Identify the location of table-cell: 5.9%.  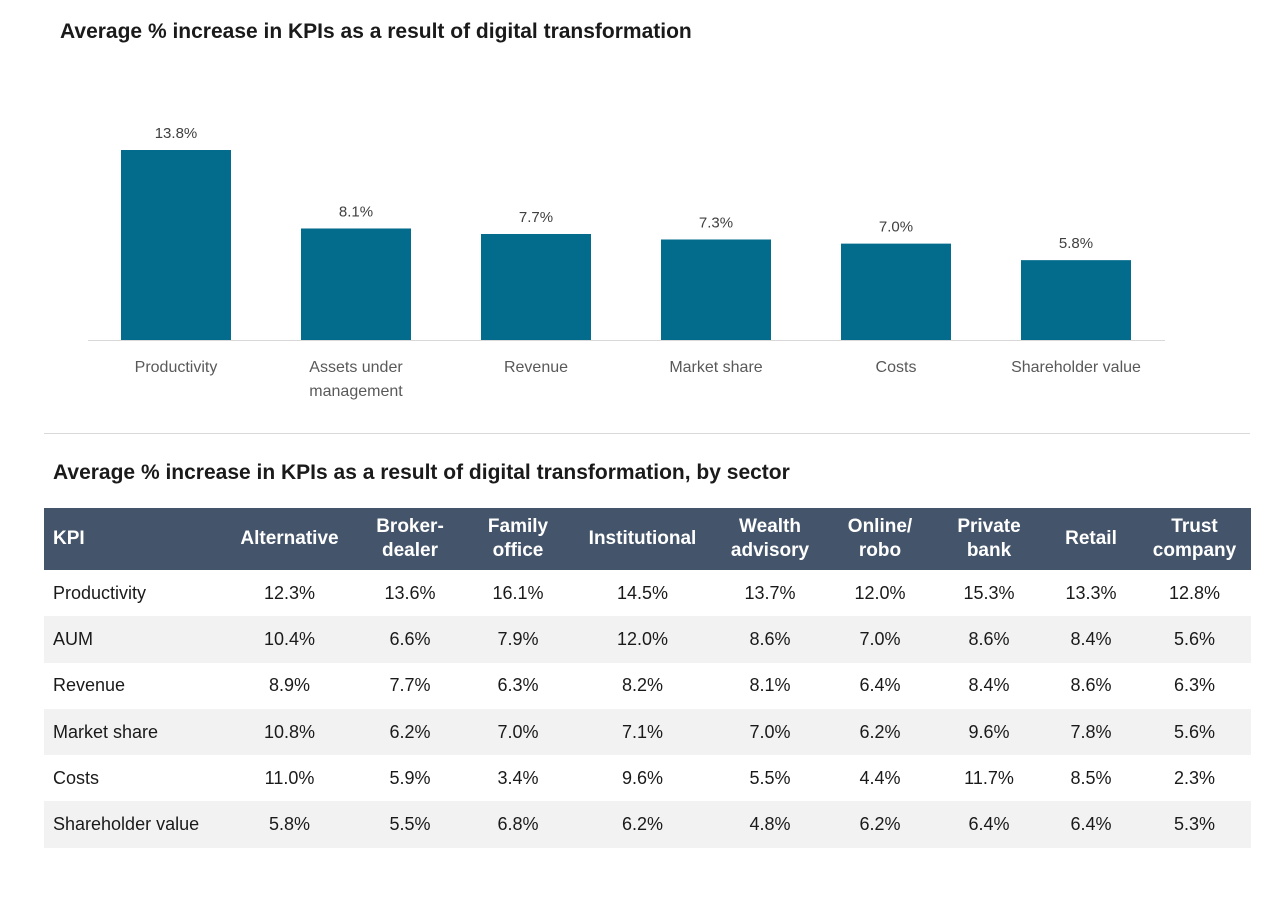
(410, 777).